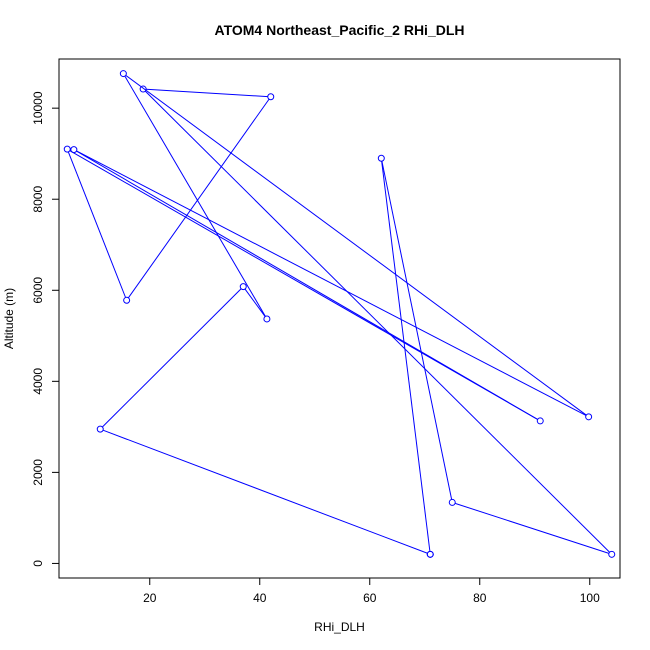  I want to click on y-axis: 0 2000 4000 6000 8000 10000, so click(45, 329).